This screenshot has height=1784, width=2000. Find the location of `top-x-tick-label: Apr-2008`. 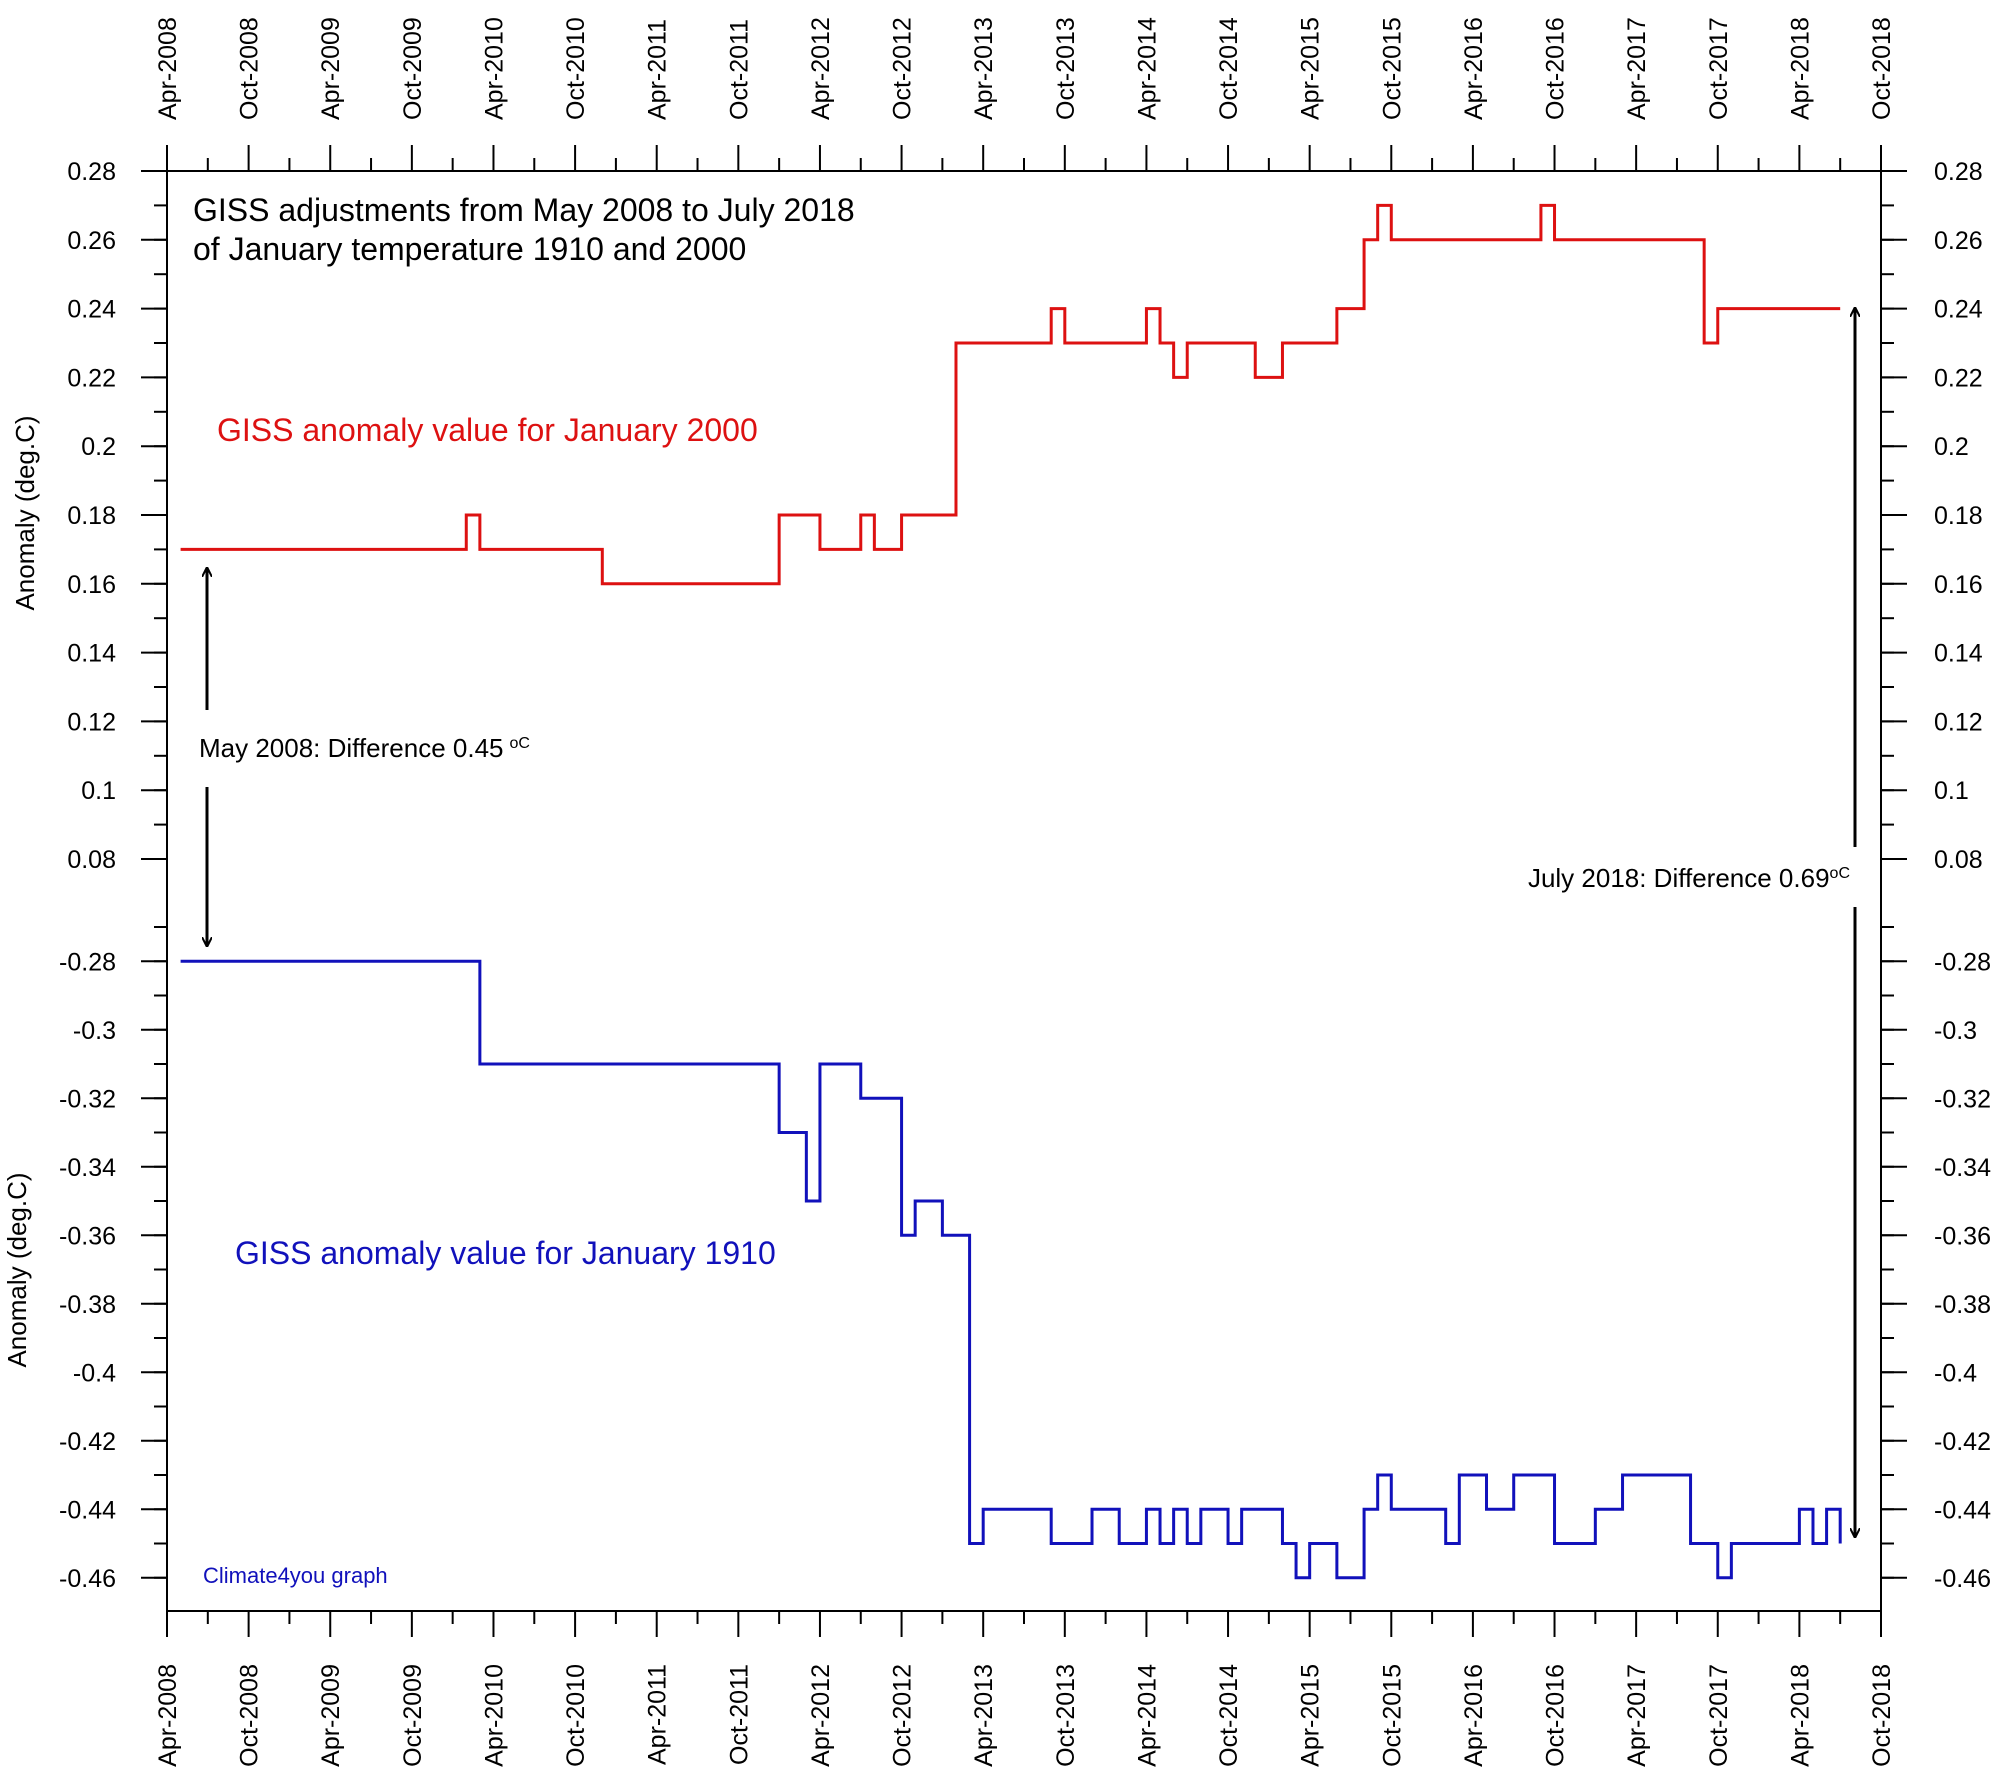

top-x-tick-label: Apr-2008 is located at coordinates (168, 68).